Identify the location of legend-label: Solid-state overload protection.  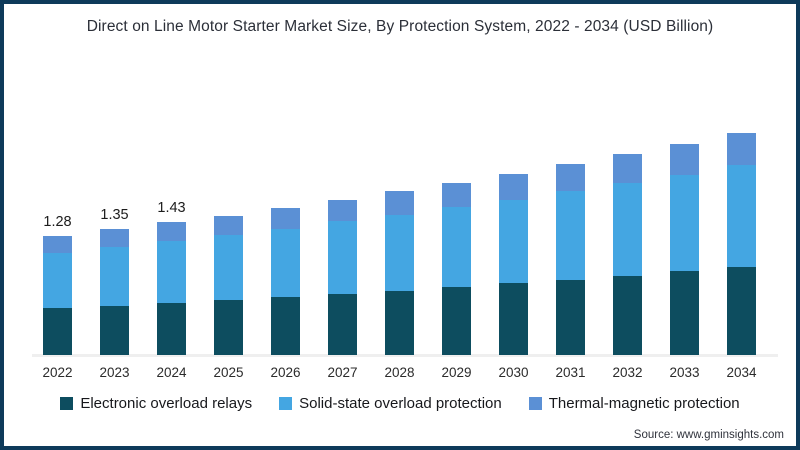
(400, 403).